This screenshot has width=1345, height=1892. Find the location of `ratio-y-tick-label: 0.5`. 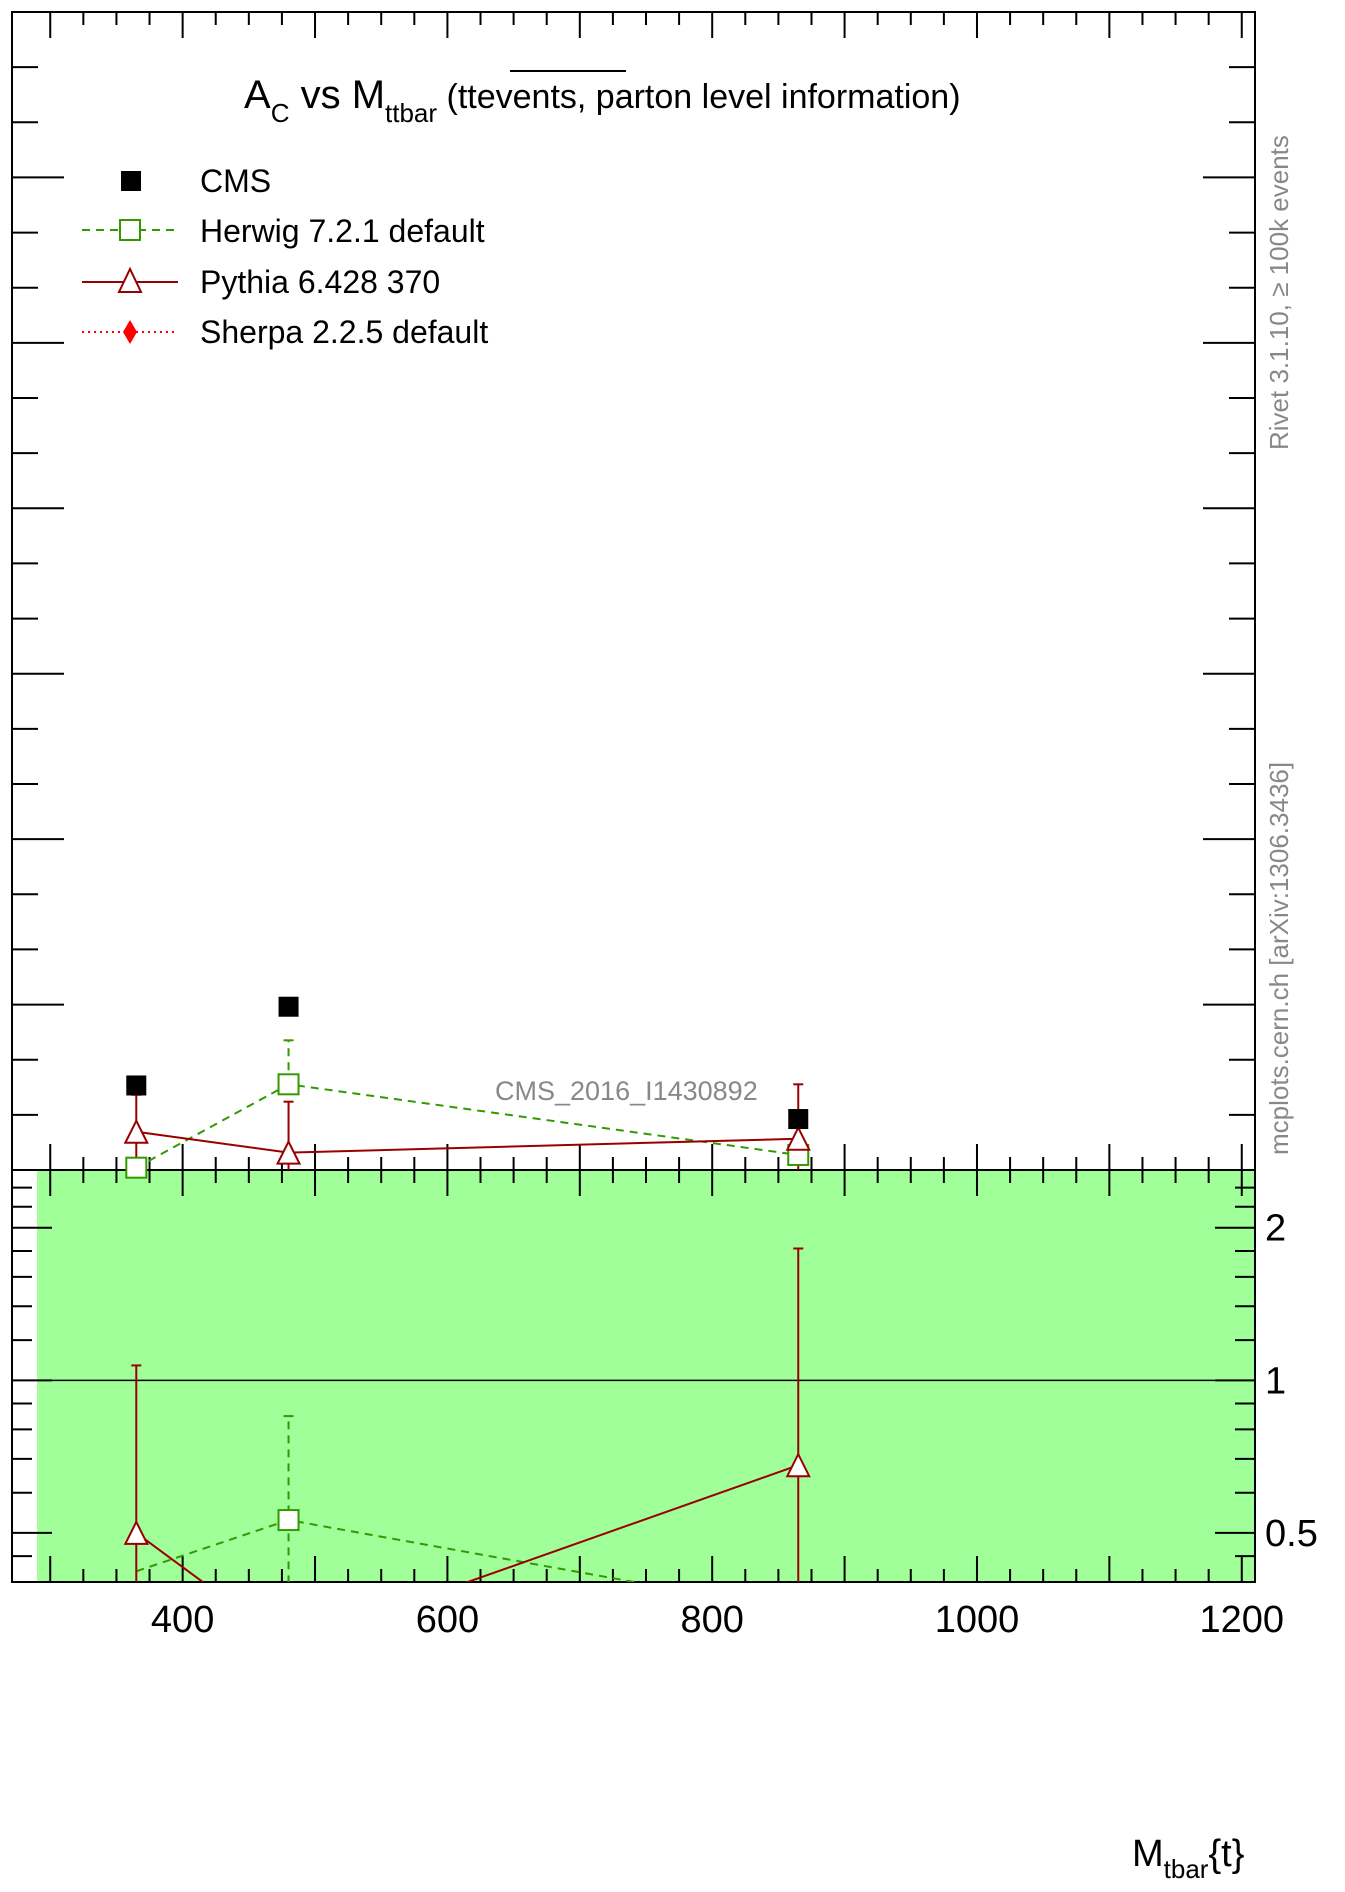

ratio-y-tick-label: 0.5 is located at coordinates (1291, 1534).